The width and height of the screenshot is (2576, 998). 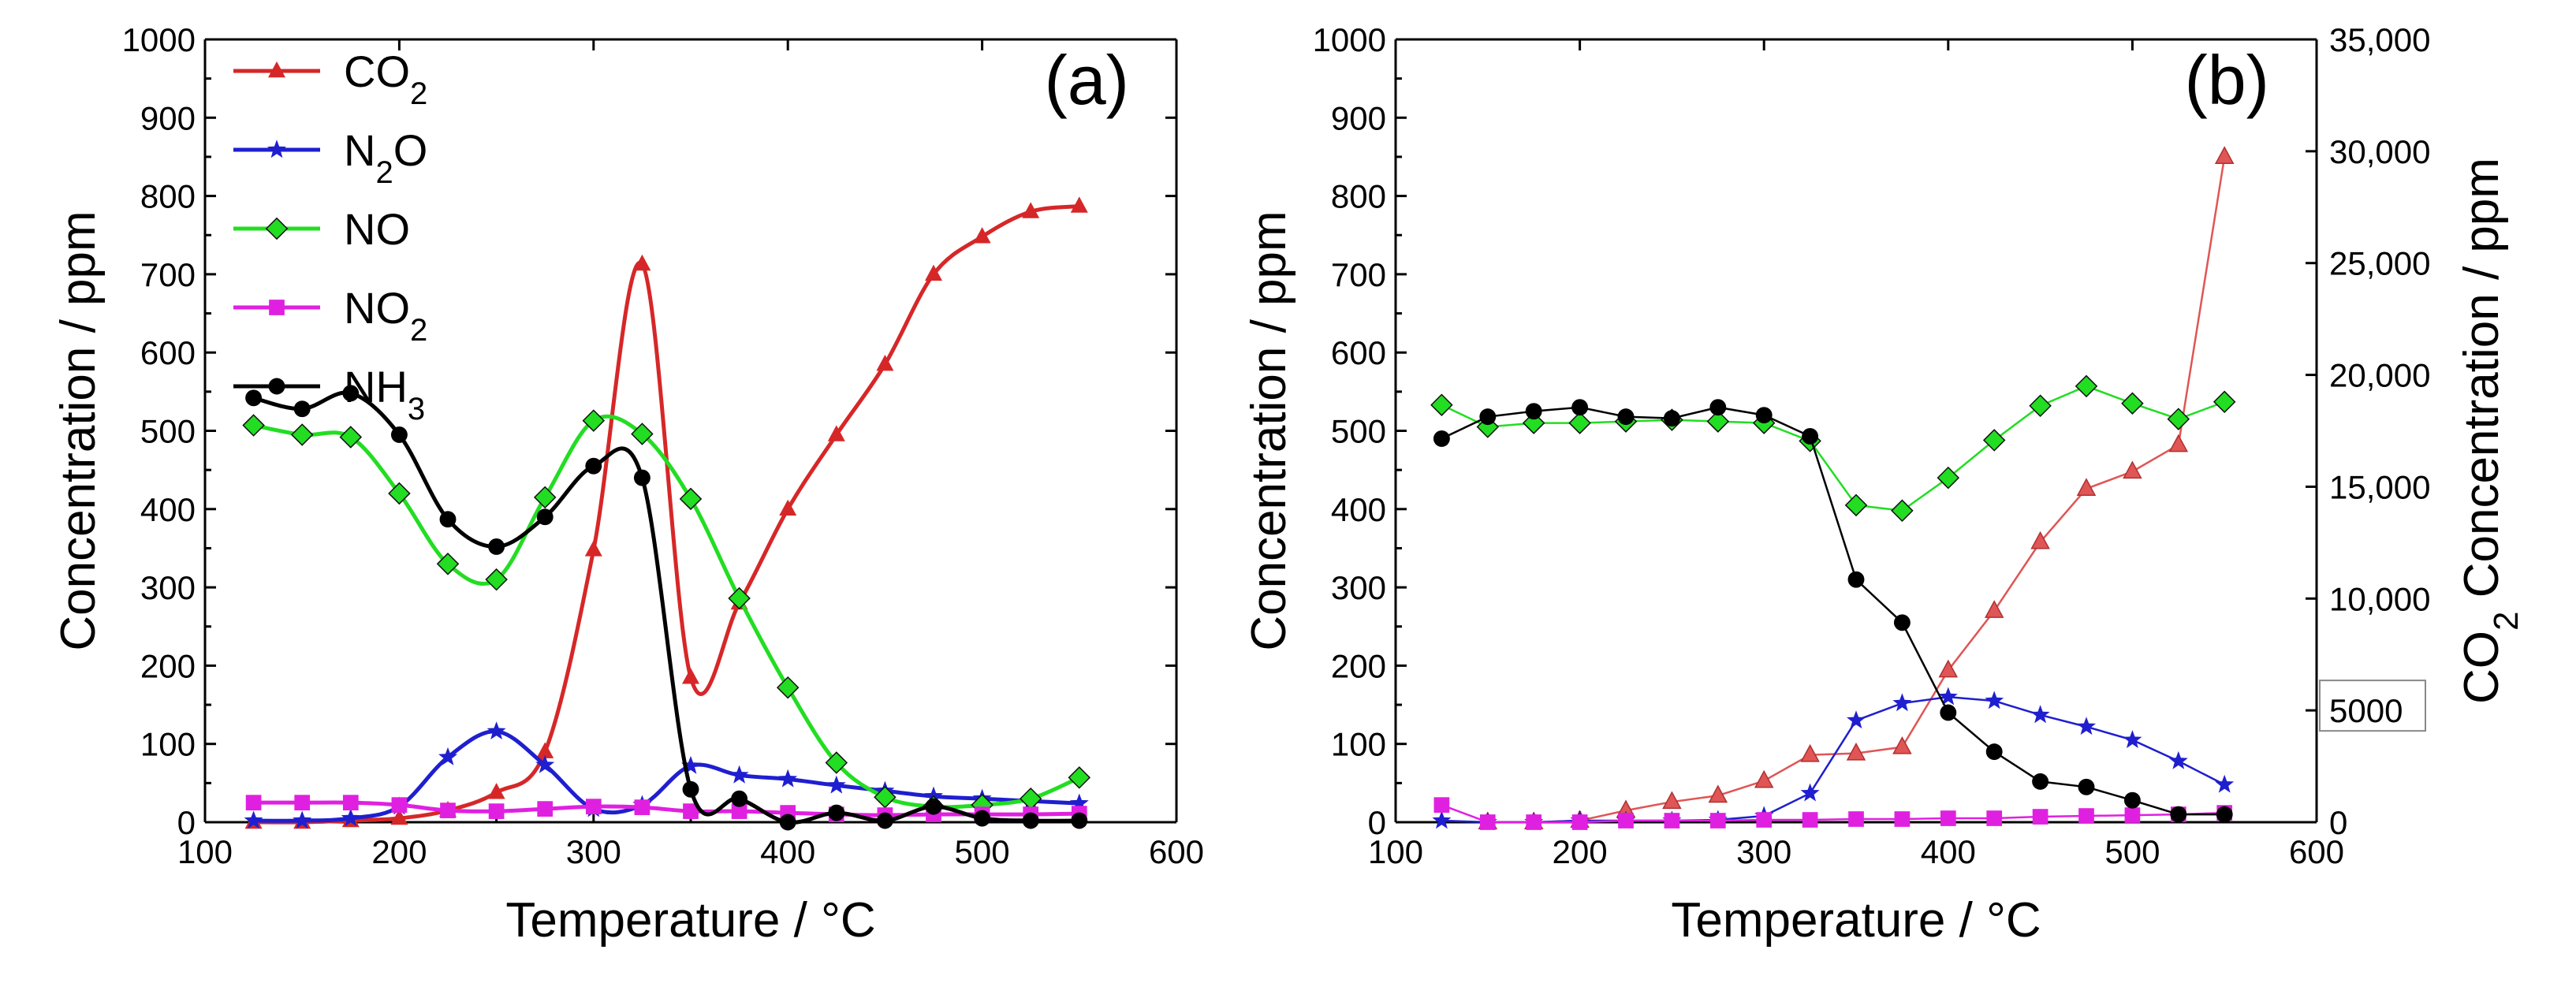 I want to click on y2-tick-label: 30,000, so click(x=2379, y=151).